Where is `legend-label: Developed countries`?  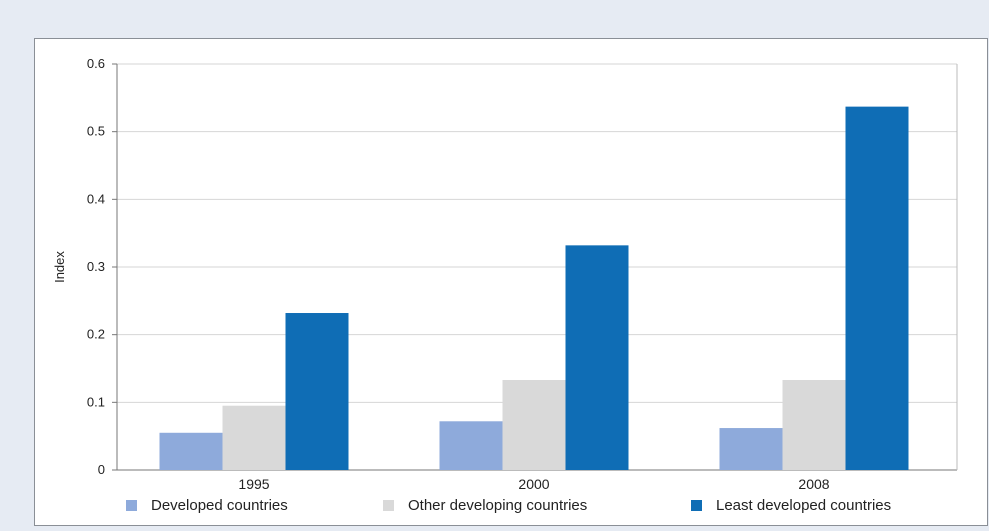 legend-label: Developed countries is located at coordinates (219, 505).